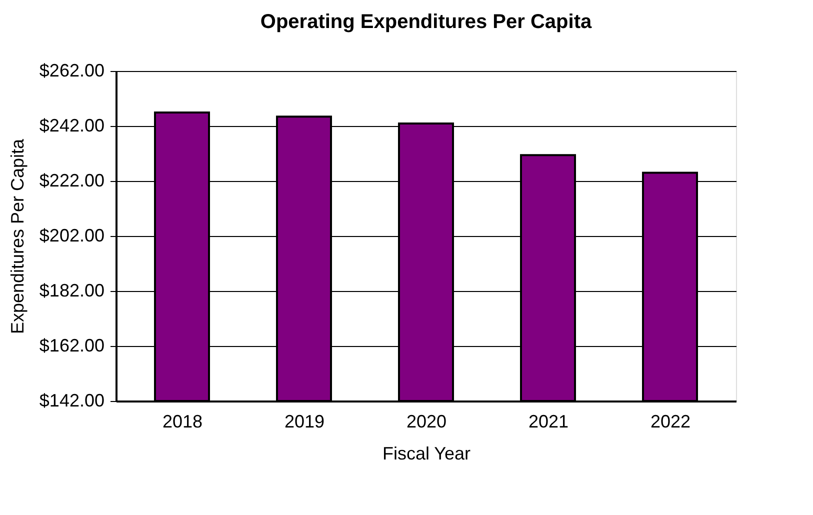 This screenshot has height=515, width=813. Describe the element at coordinates (548, 422) in the screenshot. I see `x-tick-label: 2021` at that location.